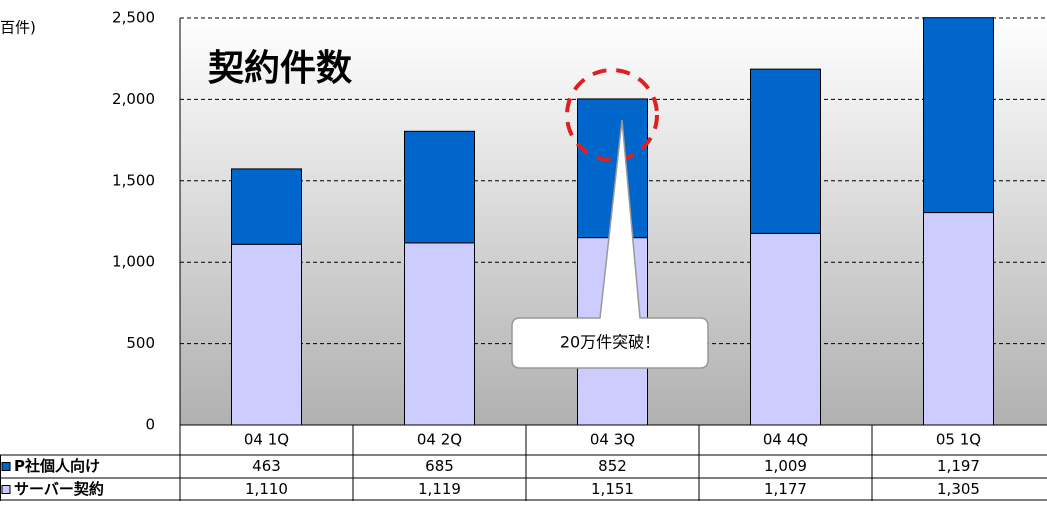 Image resolution: width=1047 pixels, height=505 pixels. I want to click on x-tick-label: 04 2Q, so click(439, 440).